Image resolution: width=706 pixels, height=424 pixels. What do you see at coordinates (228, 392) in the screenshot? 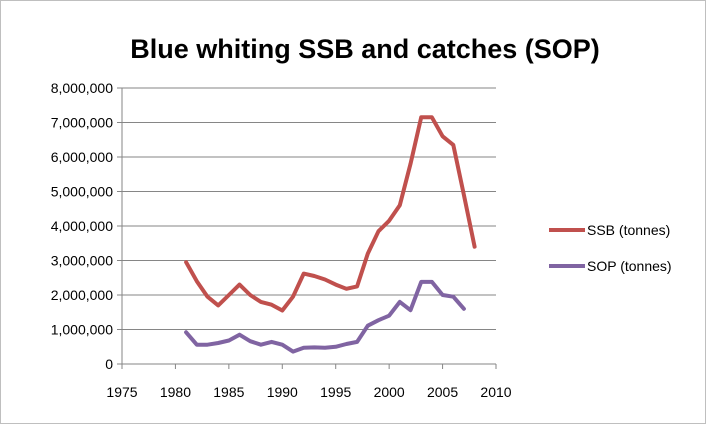
I see `x-tick-label: 1985` at bounding box center [228, 392].